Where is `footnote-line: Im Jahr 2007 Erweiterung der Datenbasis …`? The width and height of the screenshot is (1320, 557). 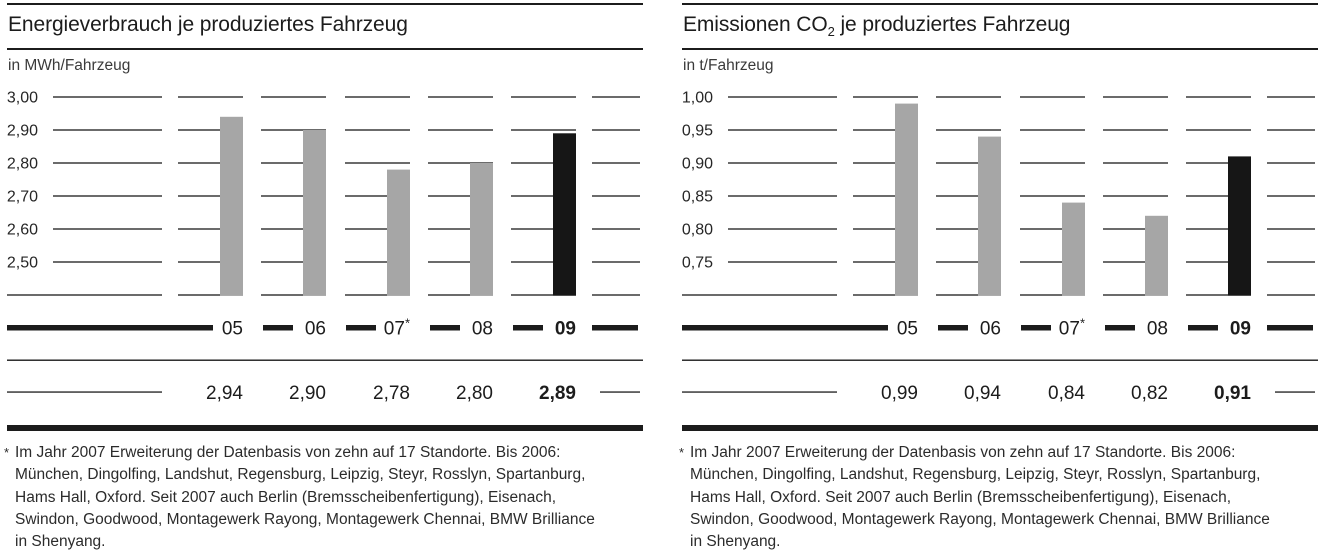
footnote-line: Im Jahr 2007 Erweiterung der Datenbasis … is located at coordinates (288, 452).